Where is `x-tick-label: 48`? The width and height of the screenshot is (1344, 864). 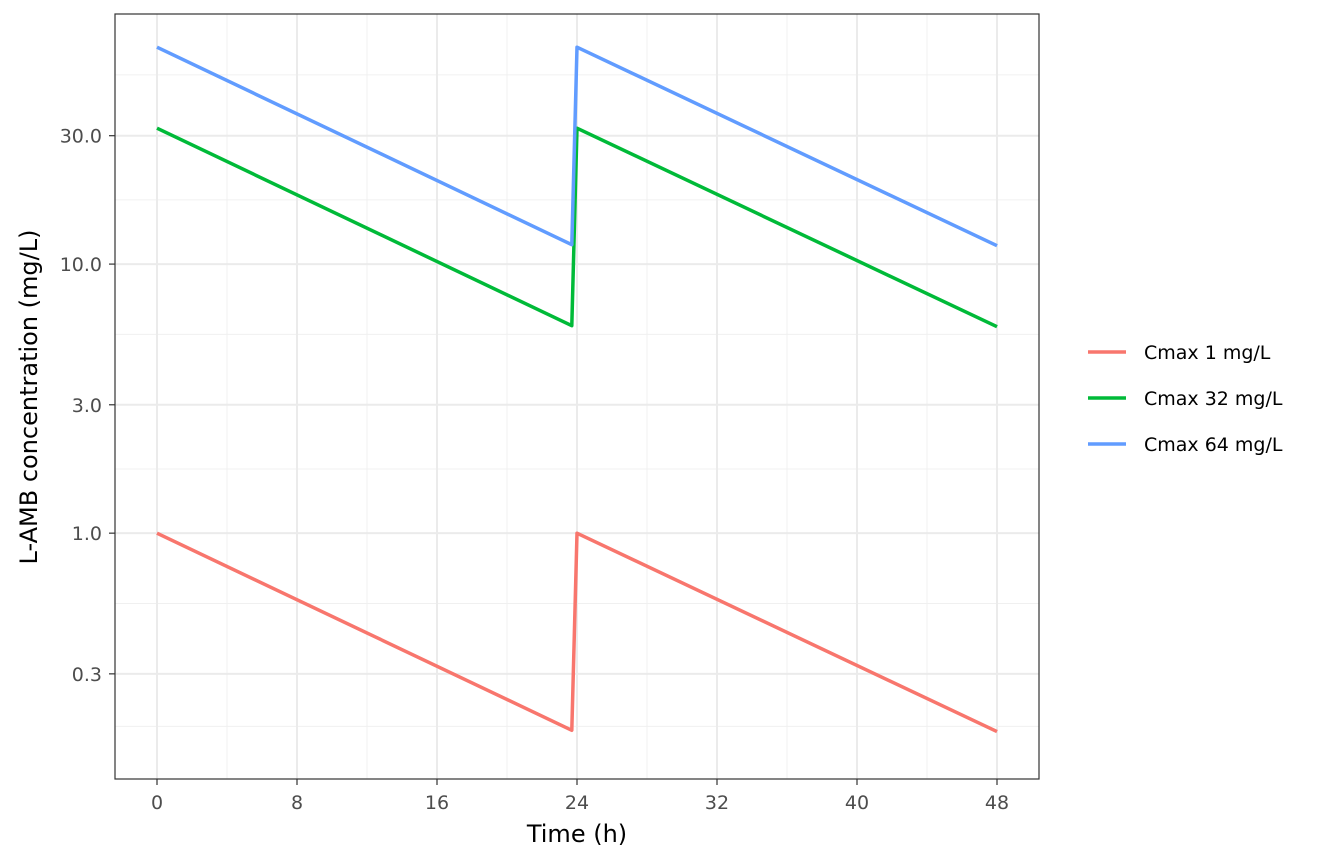
x-tick-label: 48 is located at coordinates (997, 803).